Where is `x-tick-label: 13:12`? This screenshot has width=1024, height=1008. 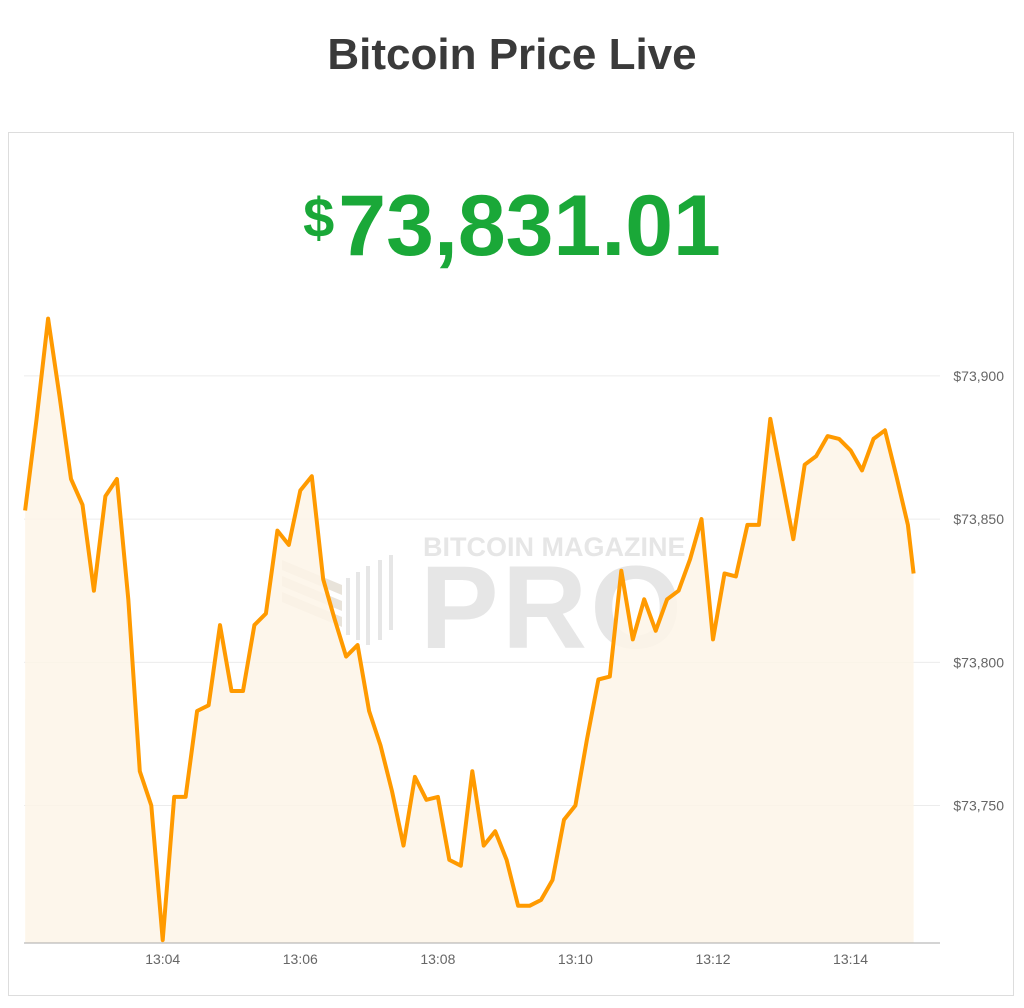 x-tick-label: 13:12 is located at coordinates (712, 959).